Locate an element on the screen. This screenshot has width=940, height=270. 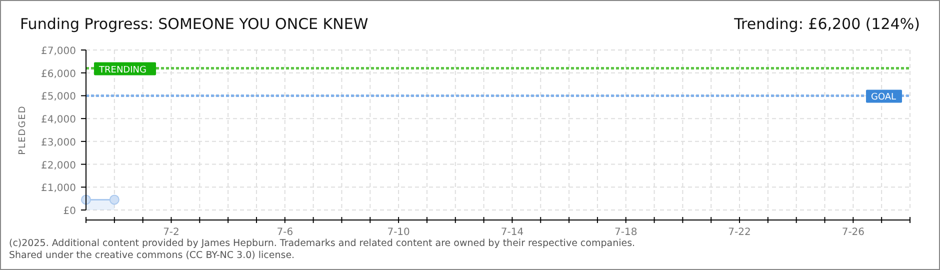
x-tick-label: 7-22 is located at coordinates (739, 232).